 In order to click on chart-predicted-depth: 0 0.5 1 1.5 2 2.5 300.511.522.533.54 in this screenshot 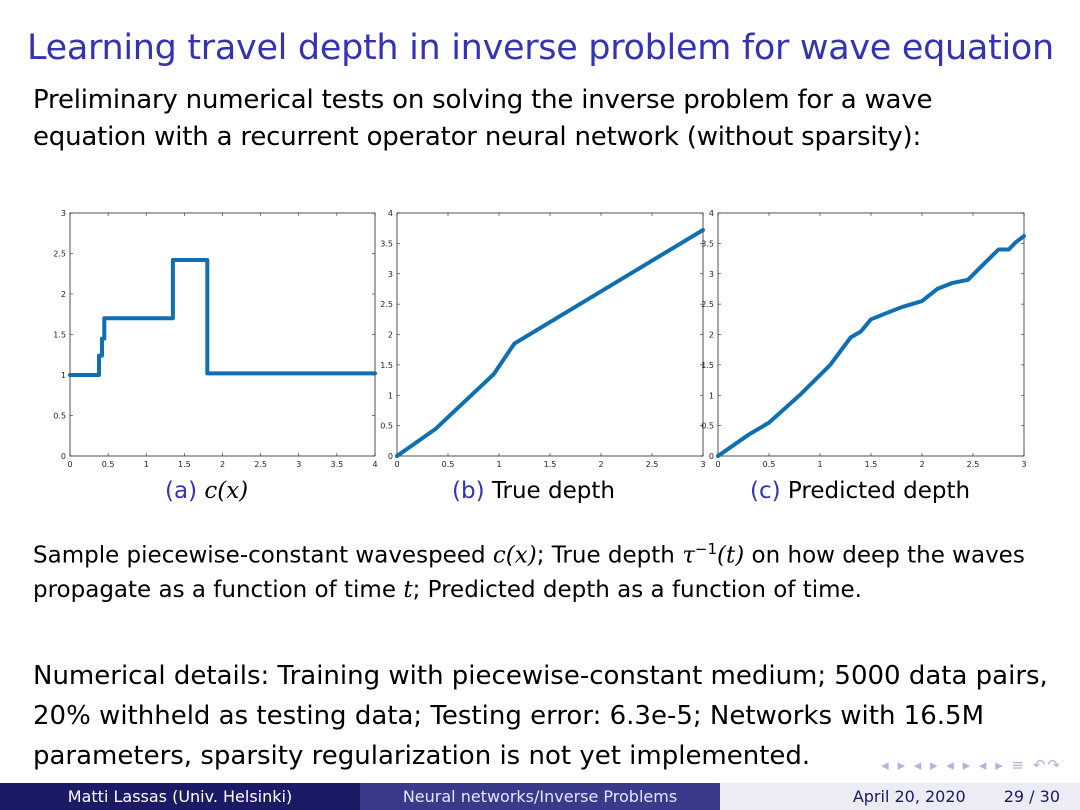, I will do `click(863, 339)`.